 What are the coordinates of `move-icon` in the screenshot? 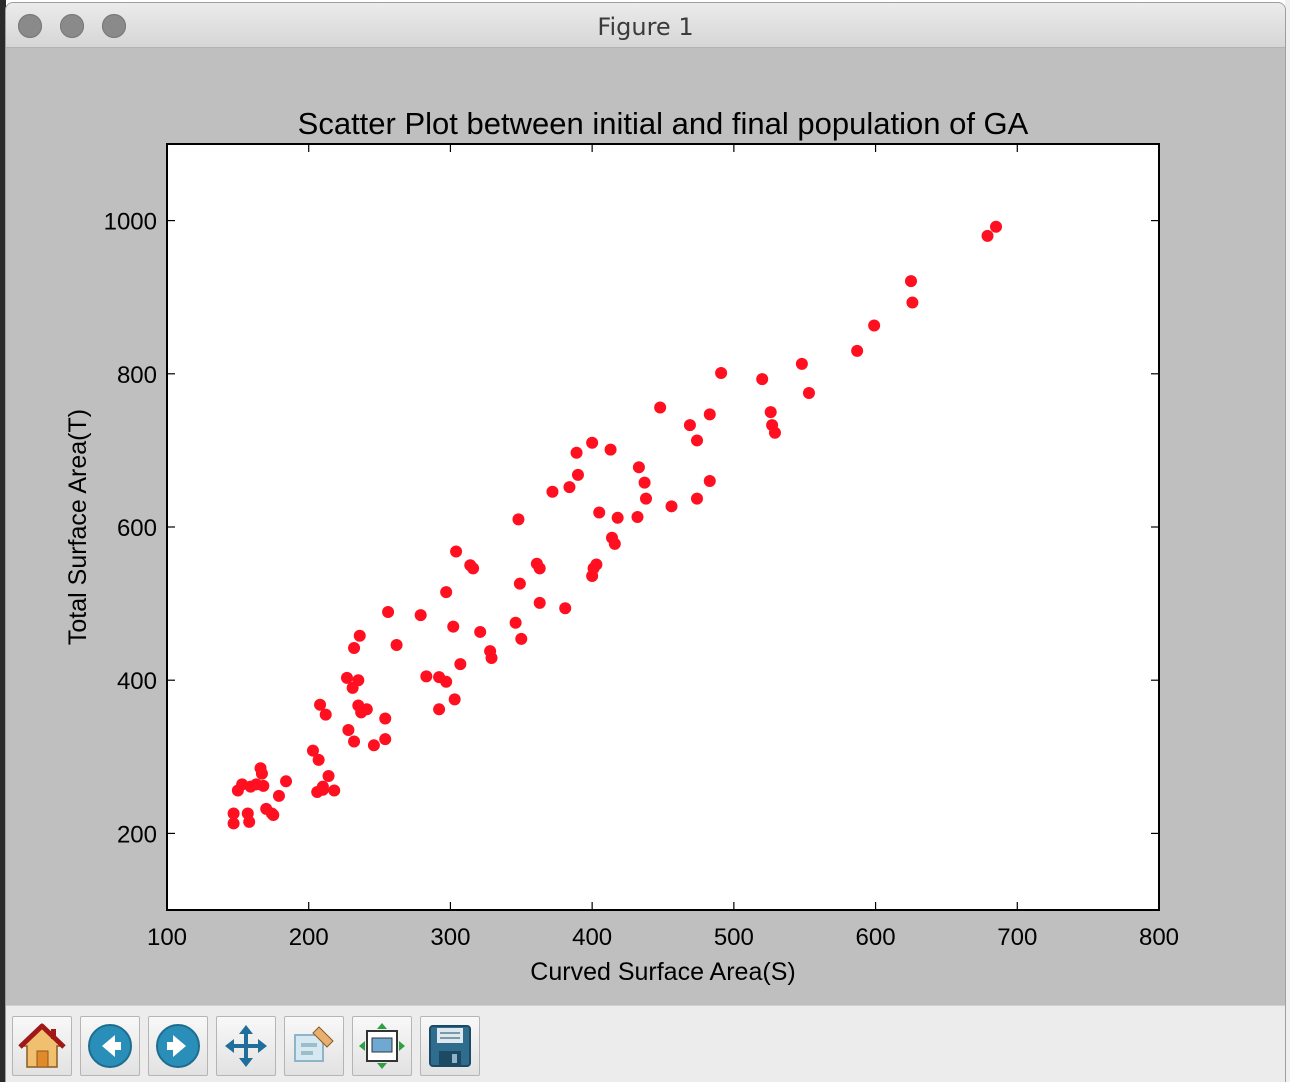 It's located at (246, 1046).